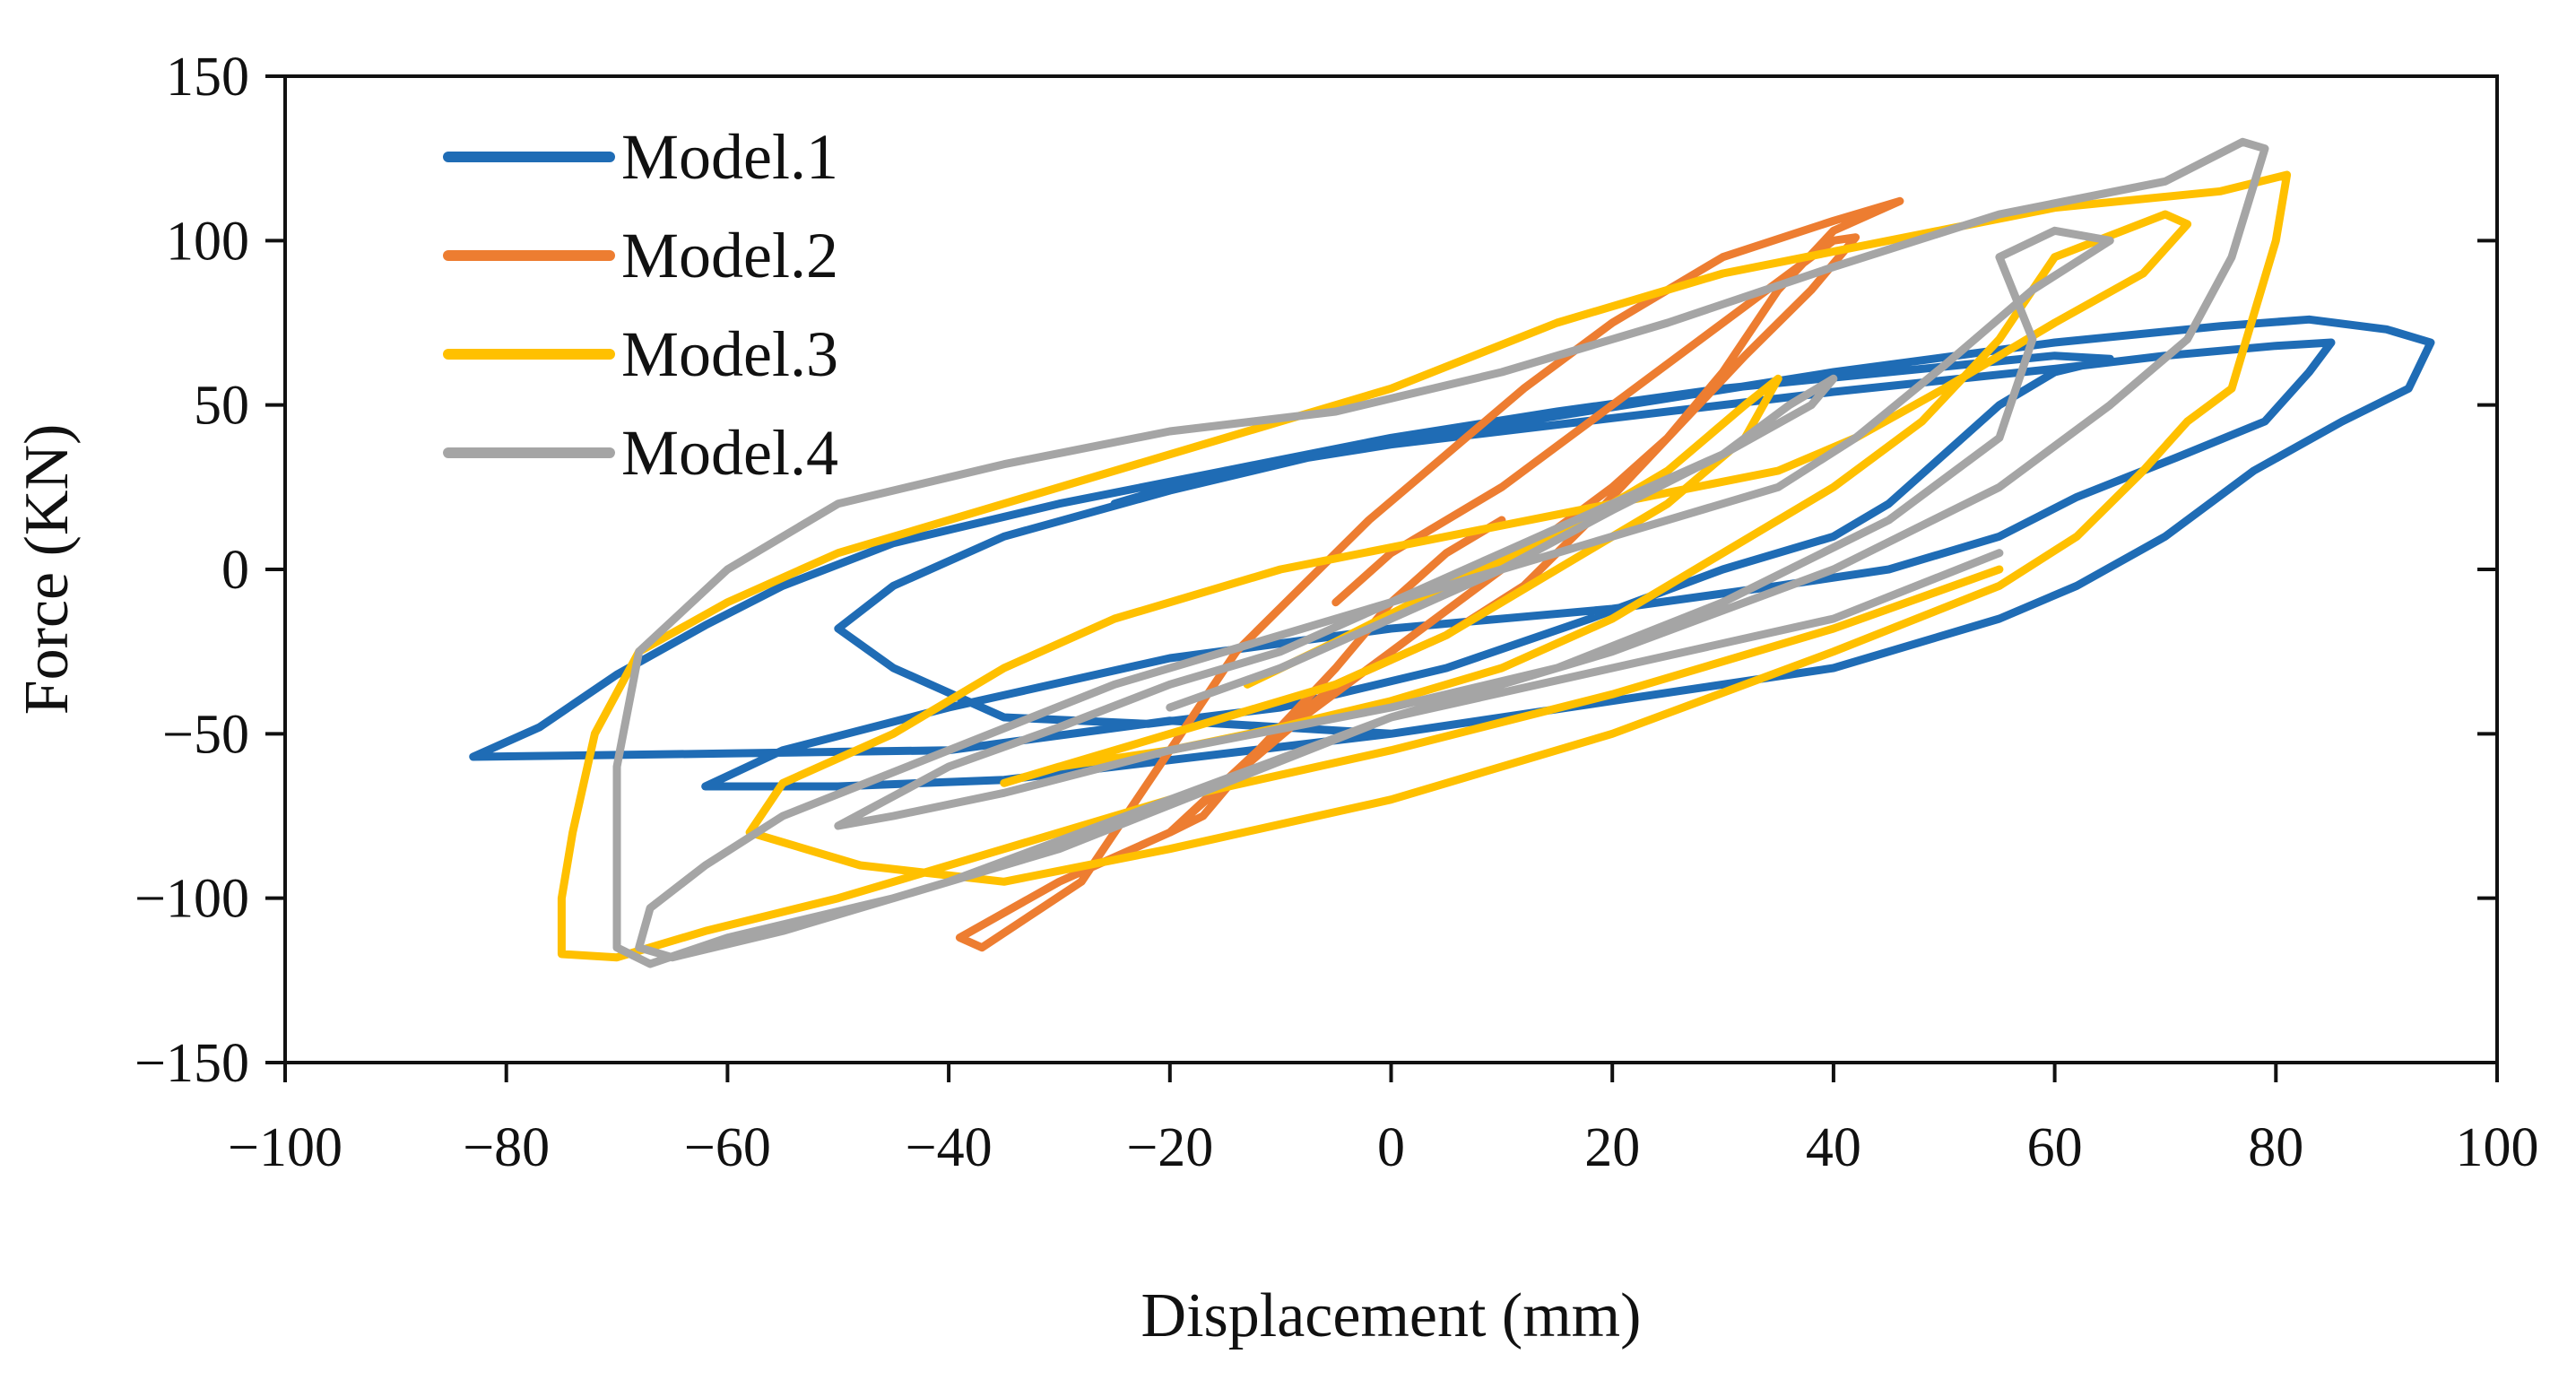  Describe the element at coordinates (727, 1147) in the screenshot. I see `x-tick-label: −60` at that location.